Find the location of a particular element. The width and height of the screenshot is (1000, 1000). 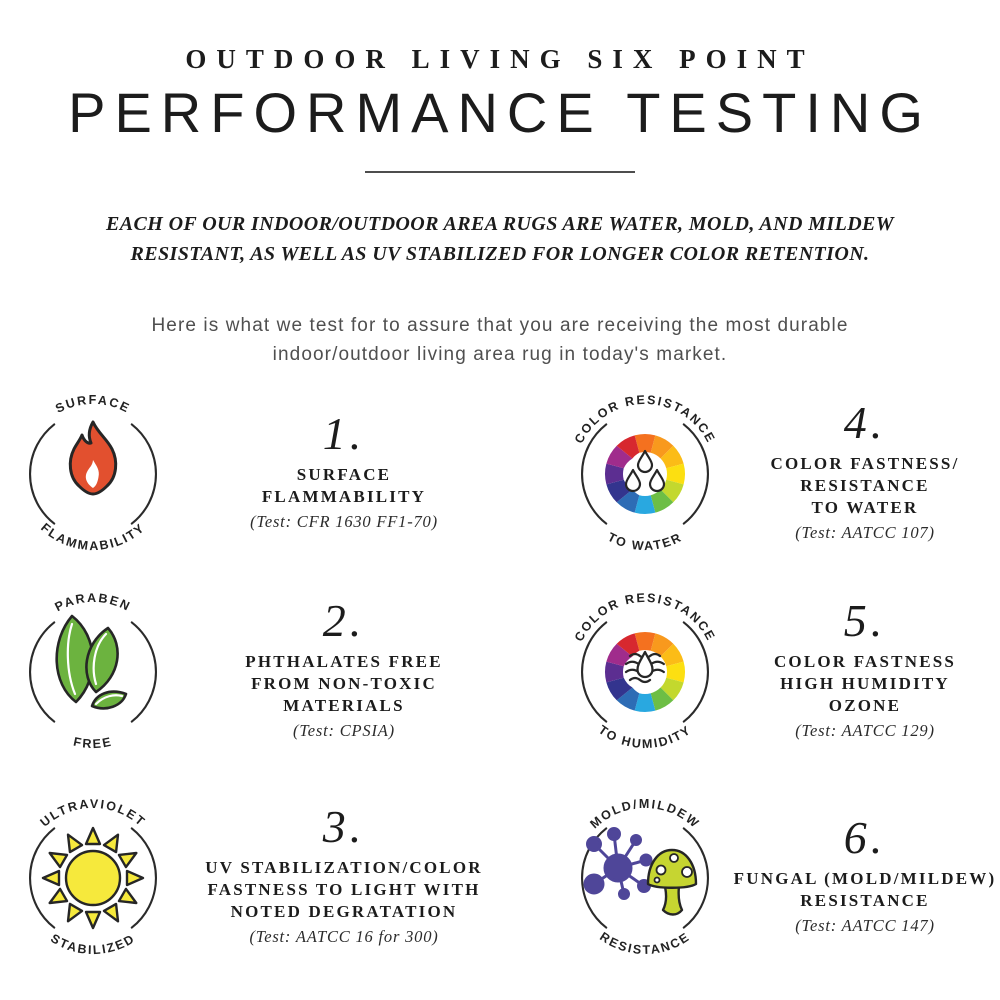

item-1-title-line: SURFACE is located at coordinates (344, 474).